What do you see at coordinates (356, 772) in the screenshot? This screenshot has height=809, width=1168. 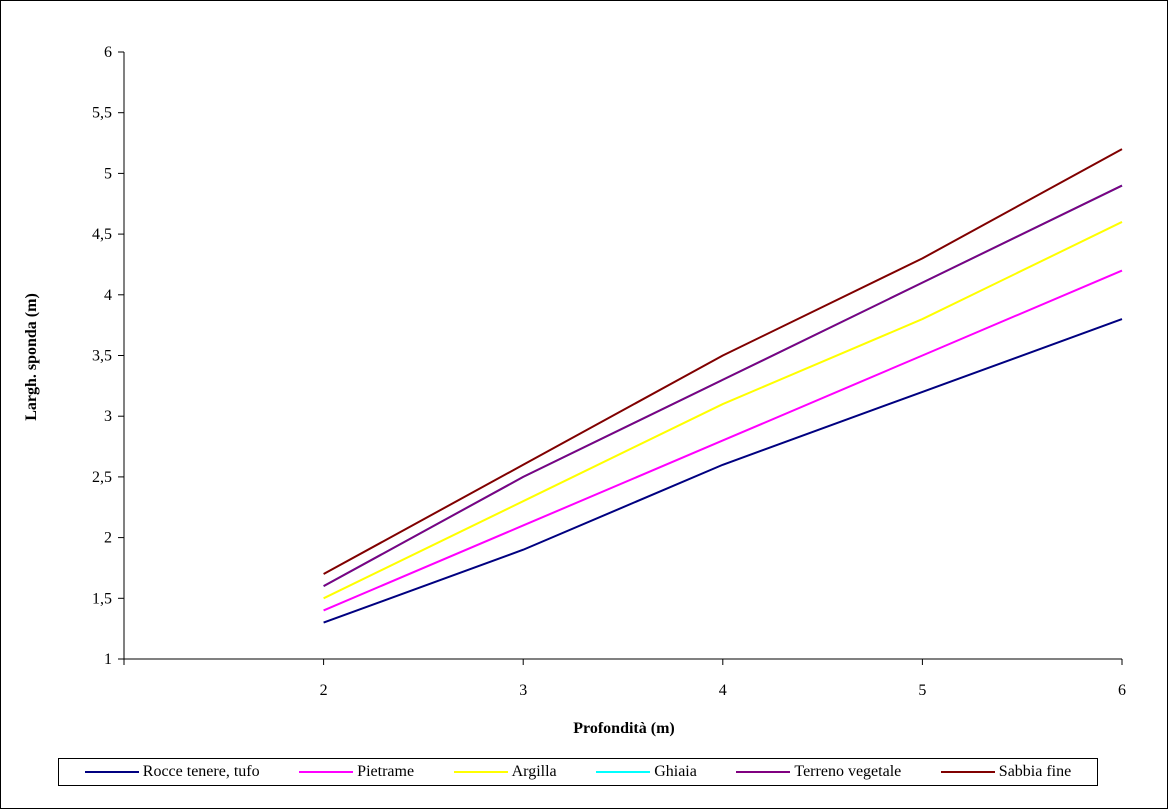 I see `legend-item: Pietrame` at bounding box center [356, 772].